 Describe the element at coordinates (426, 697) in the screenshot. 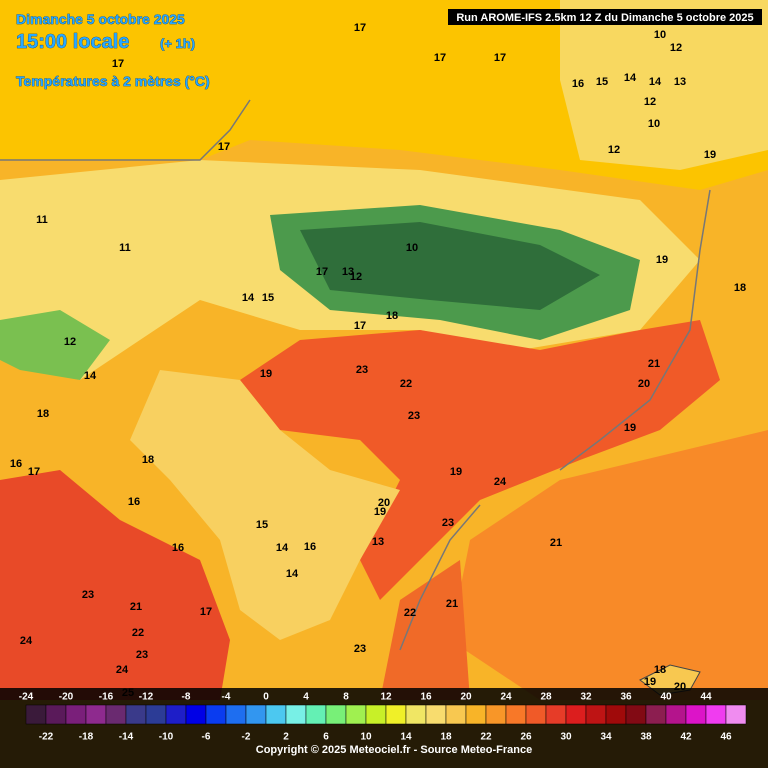

I see `legend-label: 16` at that location.